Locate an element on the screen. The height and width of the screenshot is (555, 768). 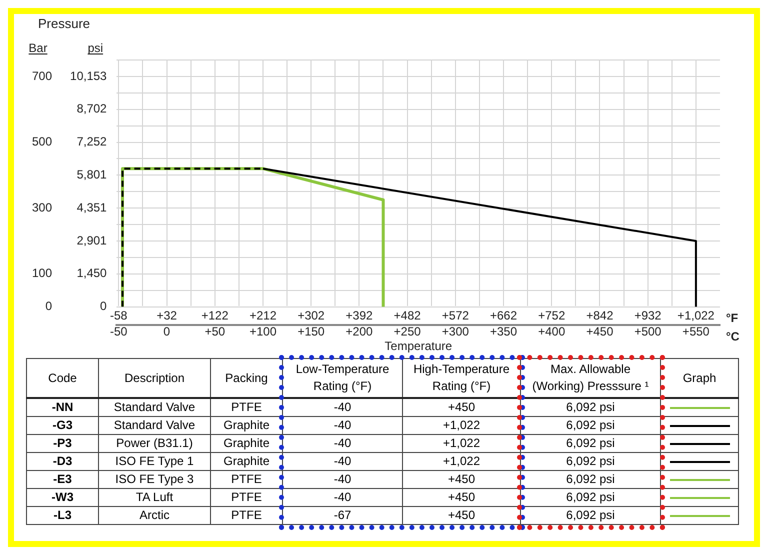
category-label: -G3 is located at coordinates (62, 425).